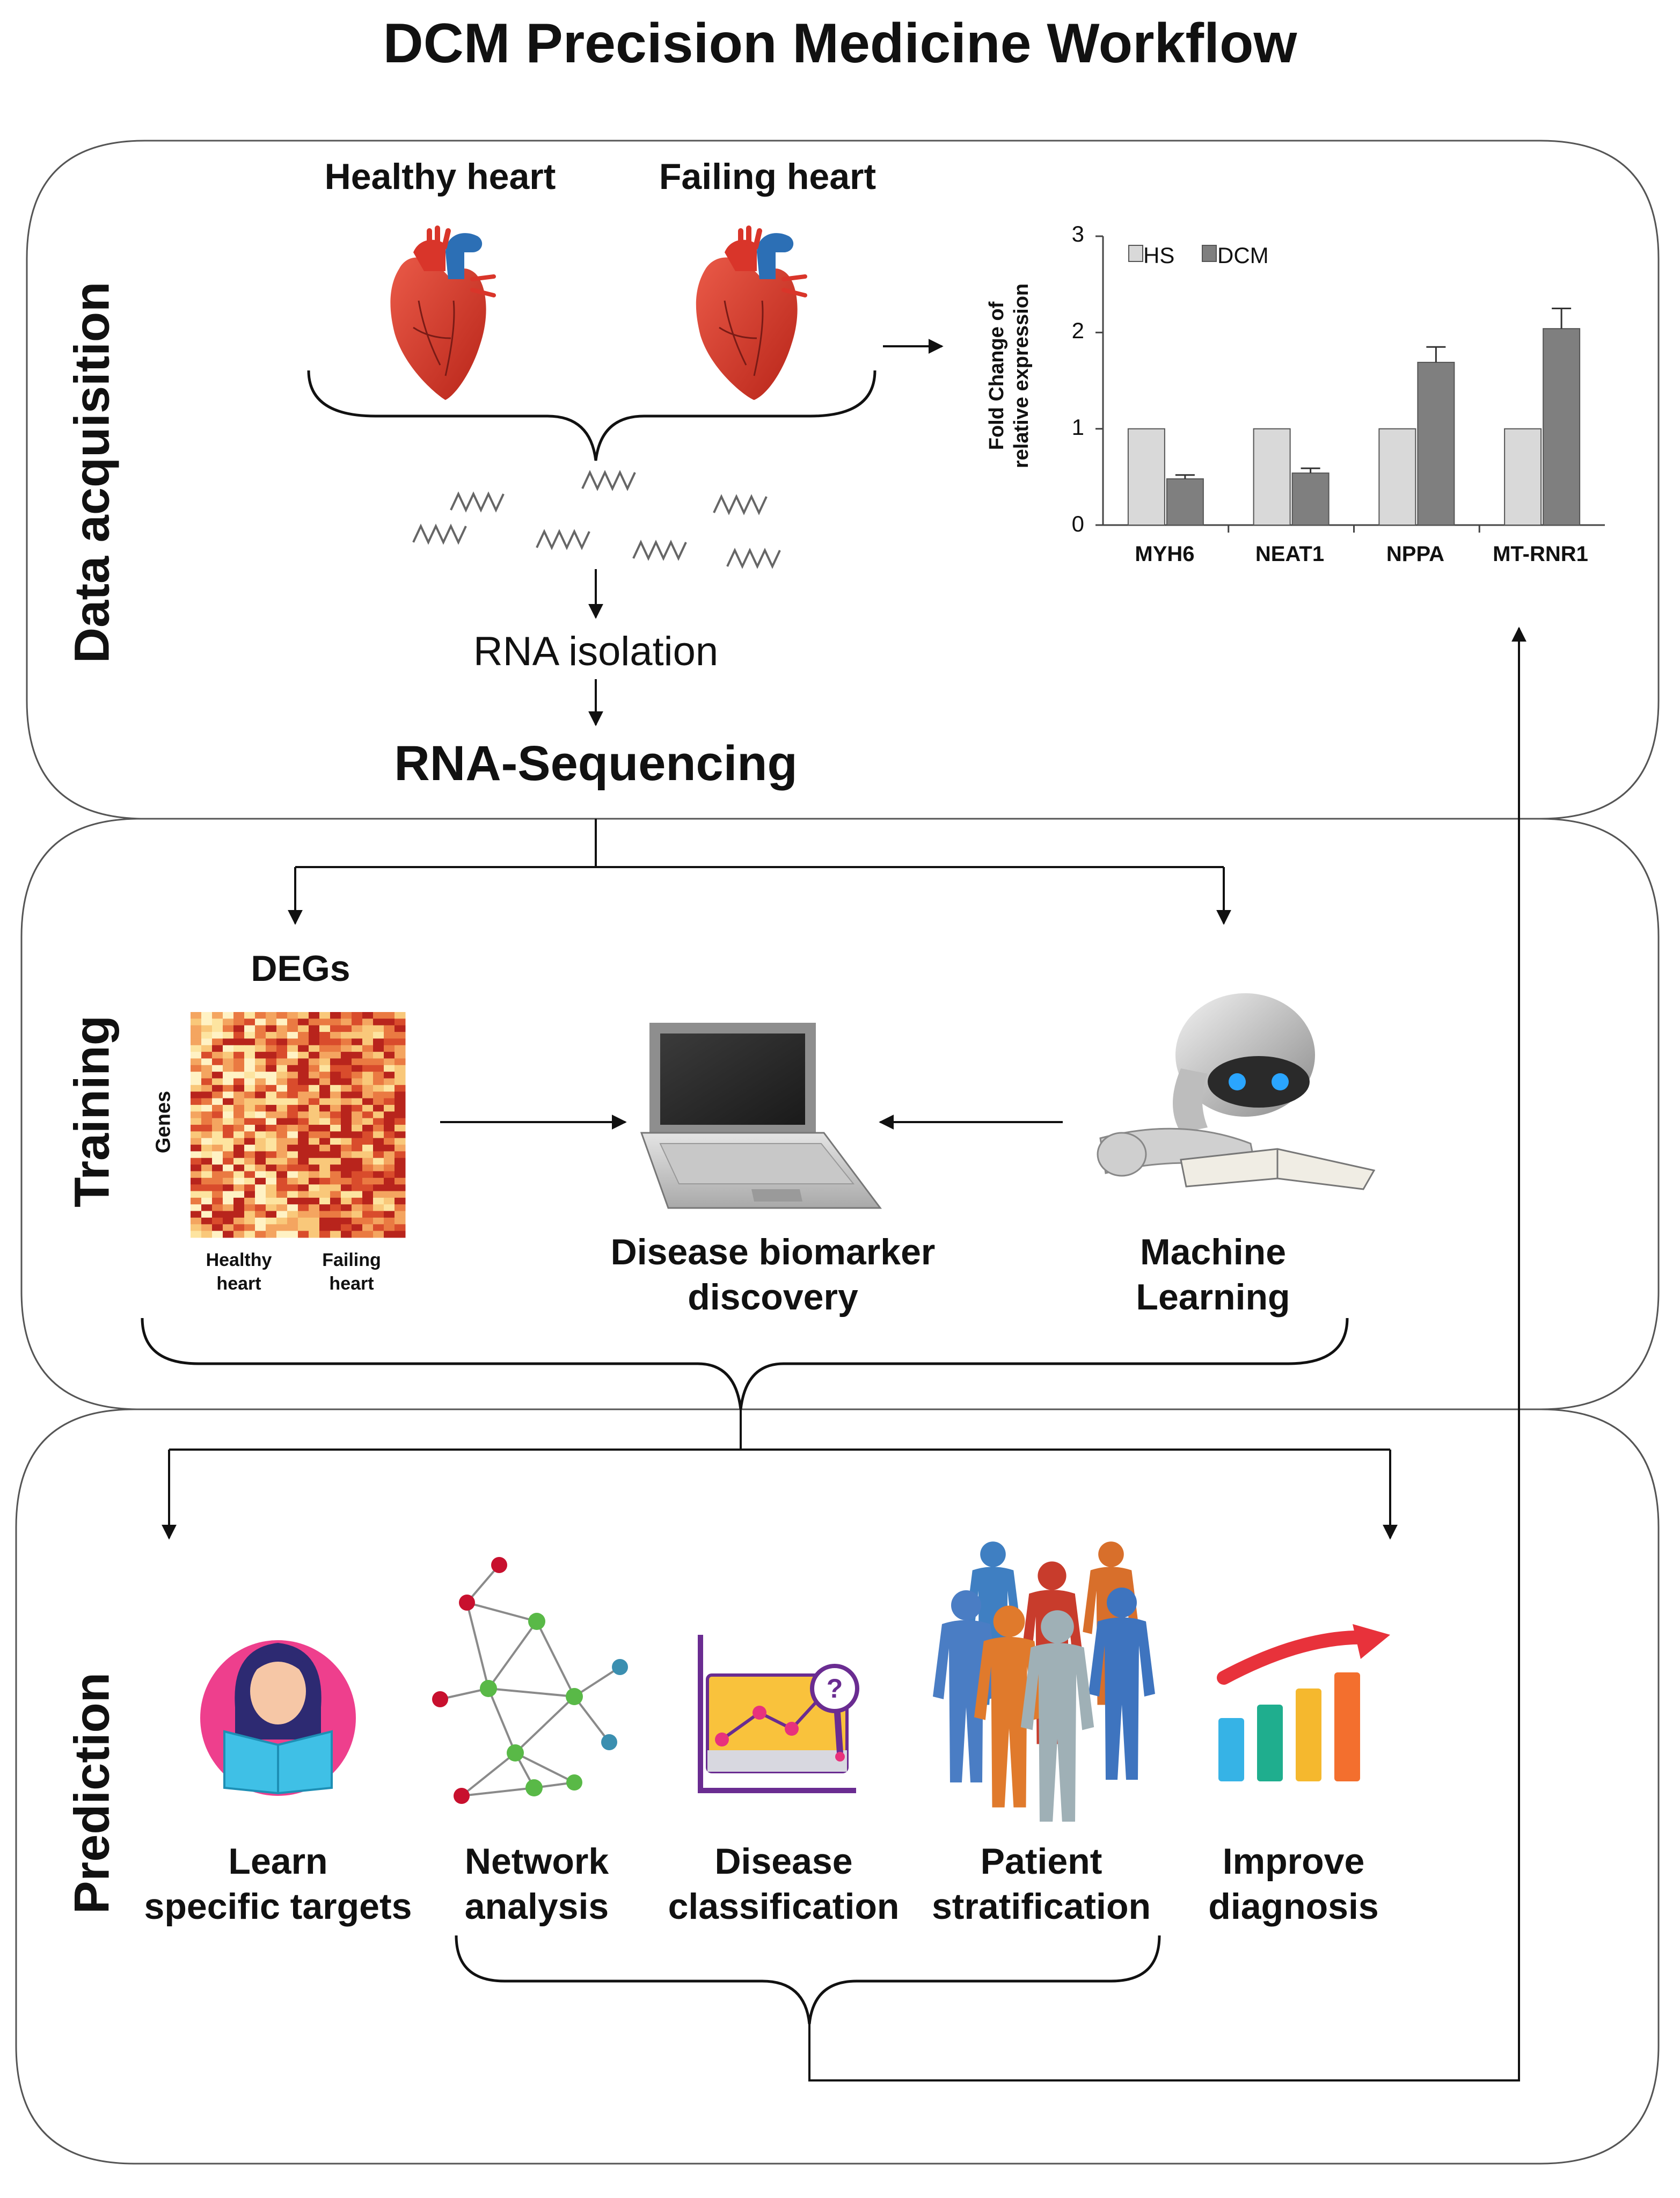  I want to click on bar-hs-nppa, so click(1397, 477).